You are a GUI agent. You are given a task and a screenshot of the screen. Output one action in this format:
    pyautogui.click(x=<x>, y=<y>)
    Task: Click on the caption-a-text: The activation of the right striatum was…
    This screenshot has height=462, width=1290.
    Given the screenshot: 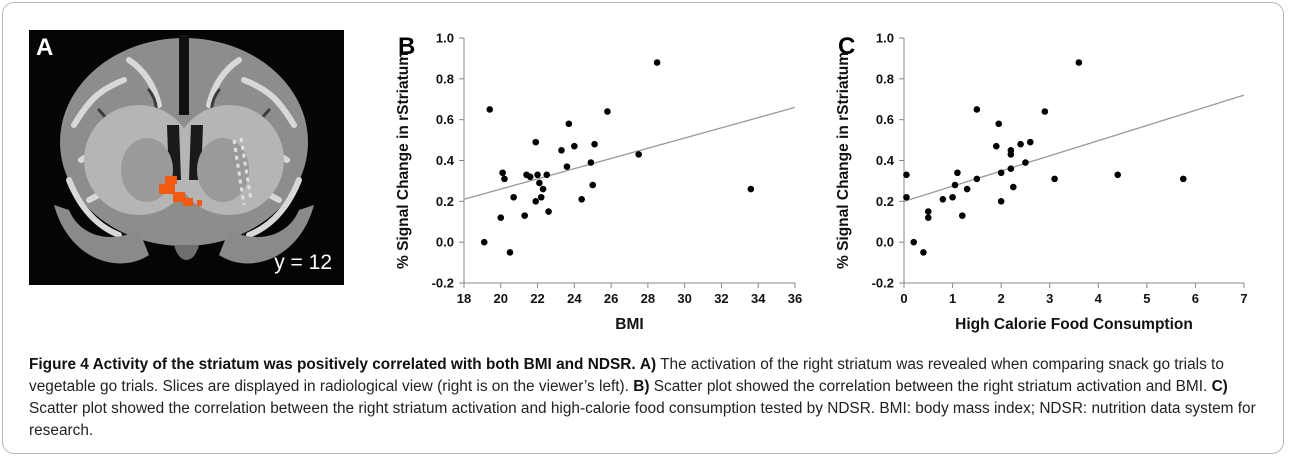 What is the action you would take?
    pyautogui.click(x=626, y=375)
    